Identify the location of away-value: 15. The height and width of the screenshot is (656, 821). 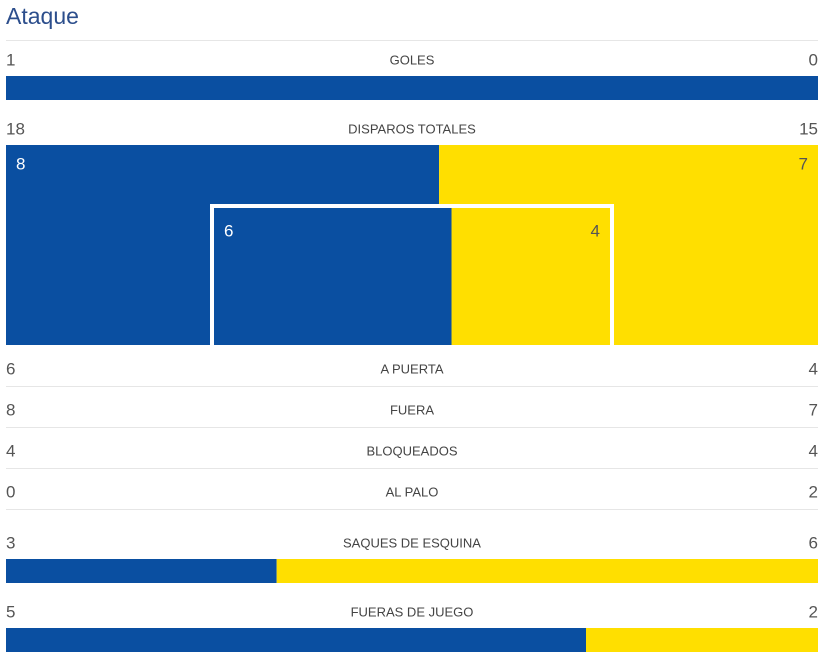
(808, 128).